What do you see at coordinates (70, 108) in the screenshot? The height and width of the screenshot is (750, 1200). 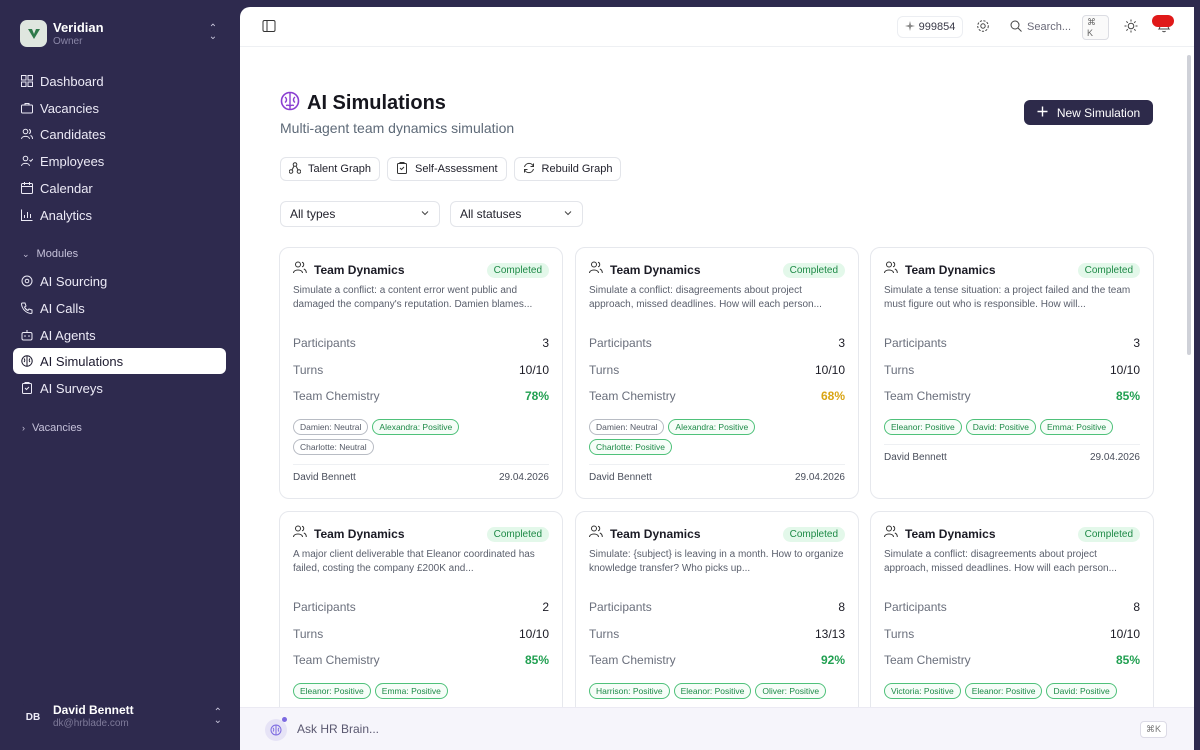 I see `sidebar-item-label: Vacancies` at bounding box center [70, 108].